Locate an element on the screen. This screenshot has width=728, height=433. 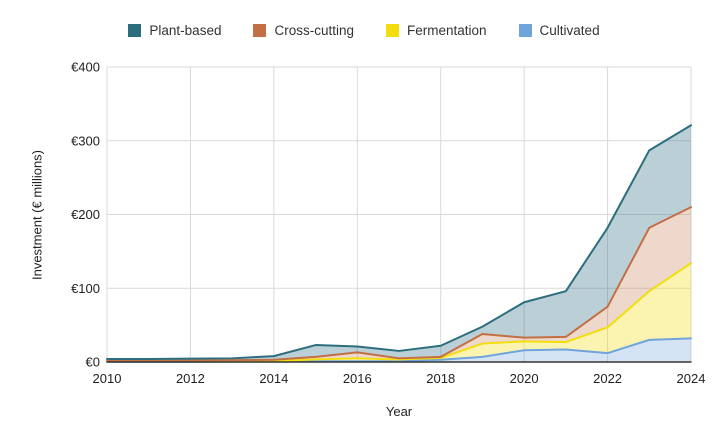
y-tick-label: €400 is located at coordinates (85, 67).